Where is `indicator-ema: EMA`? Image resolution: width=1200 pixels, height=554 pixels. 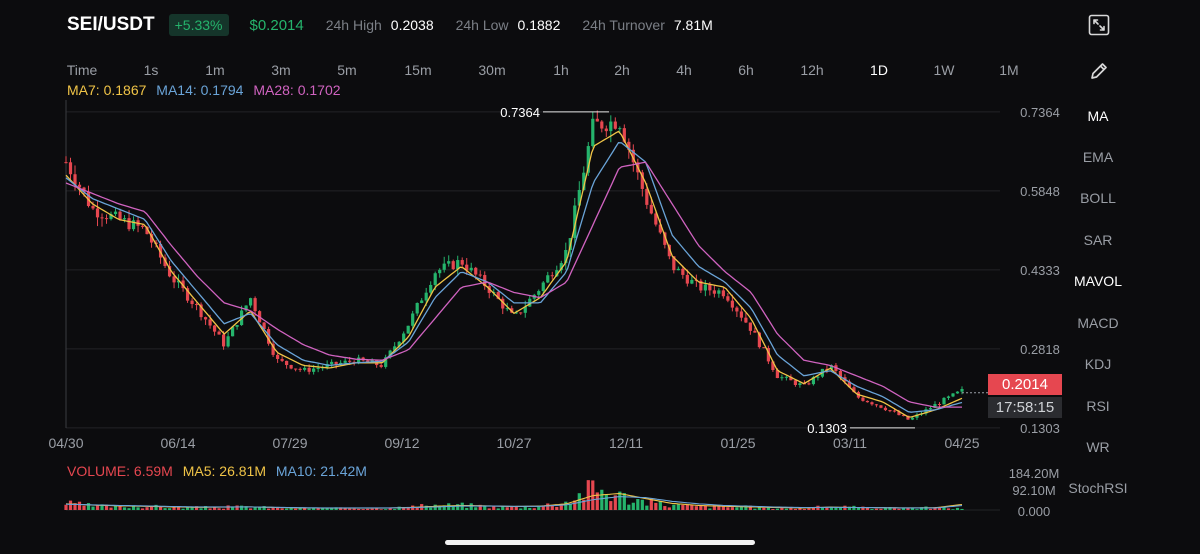 indicator-ema: EMA is located at coordinates (1098, 157).